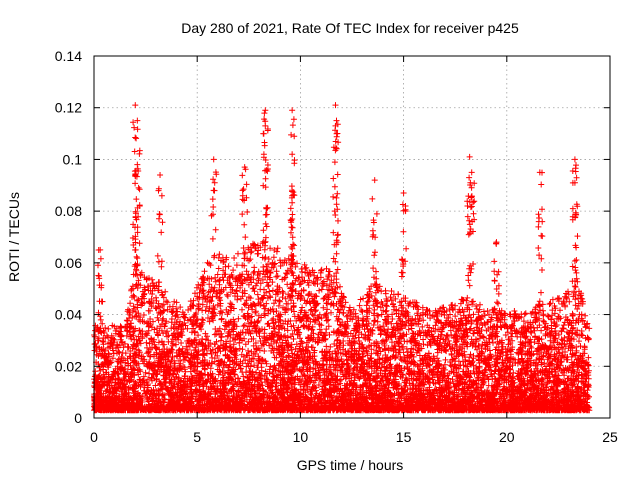 The image size is (640, 480). Describe the element at coordinates (68, 211) in the screenshot. I see `y-tick-label: 0.08` at that location.